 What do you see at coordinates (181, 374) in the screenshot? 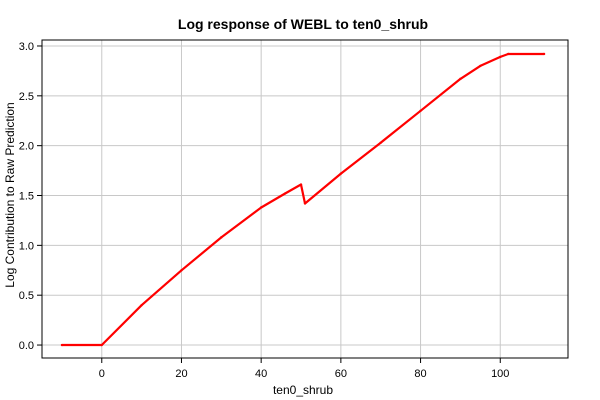
I see `x-tick-label: 20` at bounding box center [181, 374].